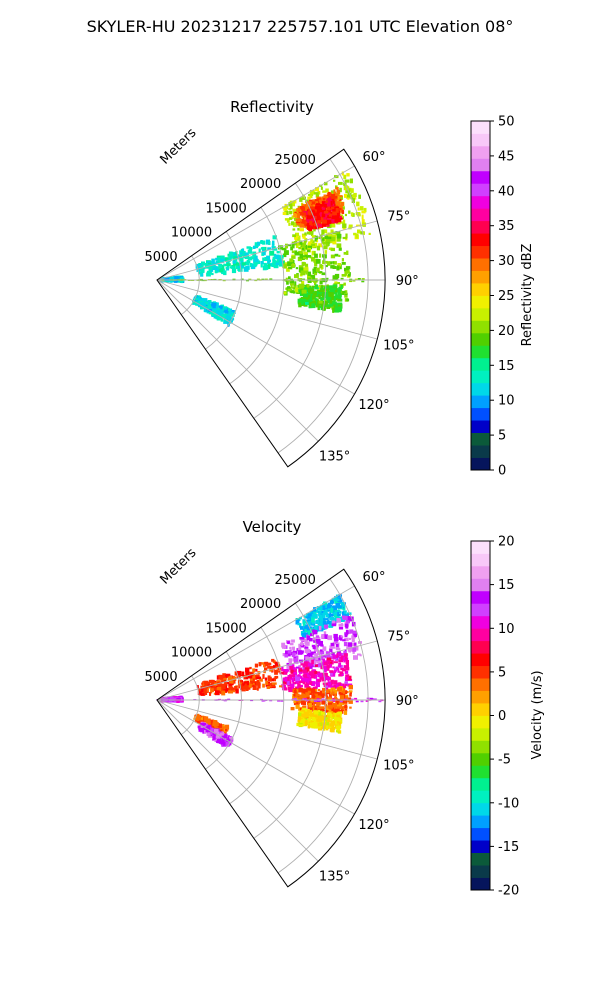 This screenshot has height=1000, width=600. I want to click on range-tick-label: 25000, so click(295, 160).